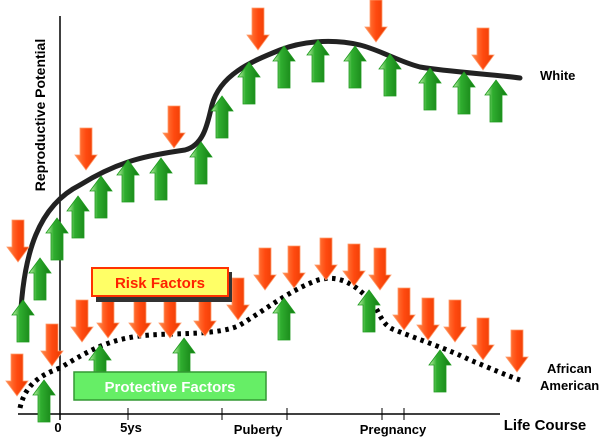  Describe the element at coordinates (131, 427) in the screenshot. I see `tick-label-5ys: 5ys` at that location.